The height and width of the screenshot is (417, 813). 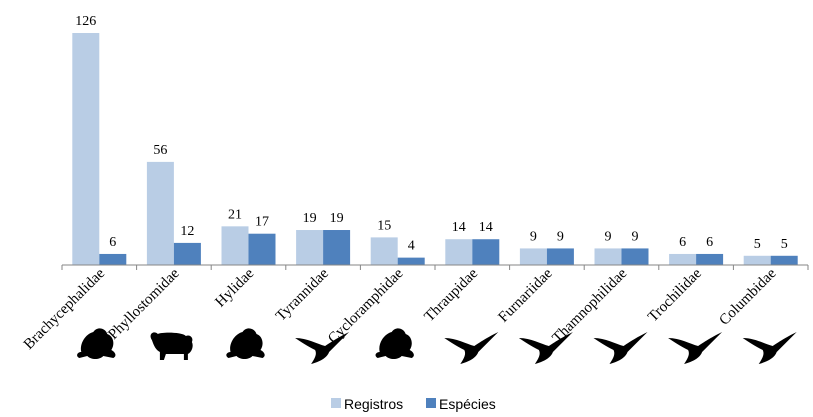 I want to click on category-label: Trochilidae, so click(x=675, y=295).